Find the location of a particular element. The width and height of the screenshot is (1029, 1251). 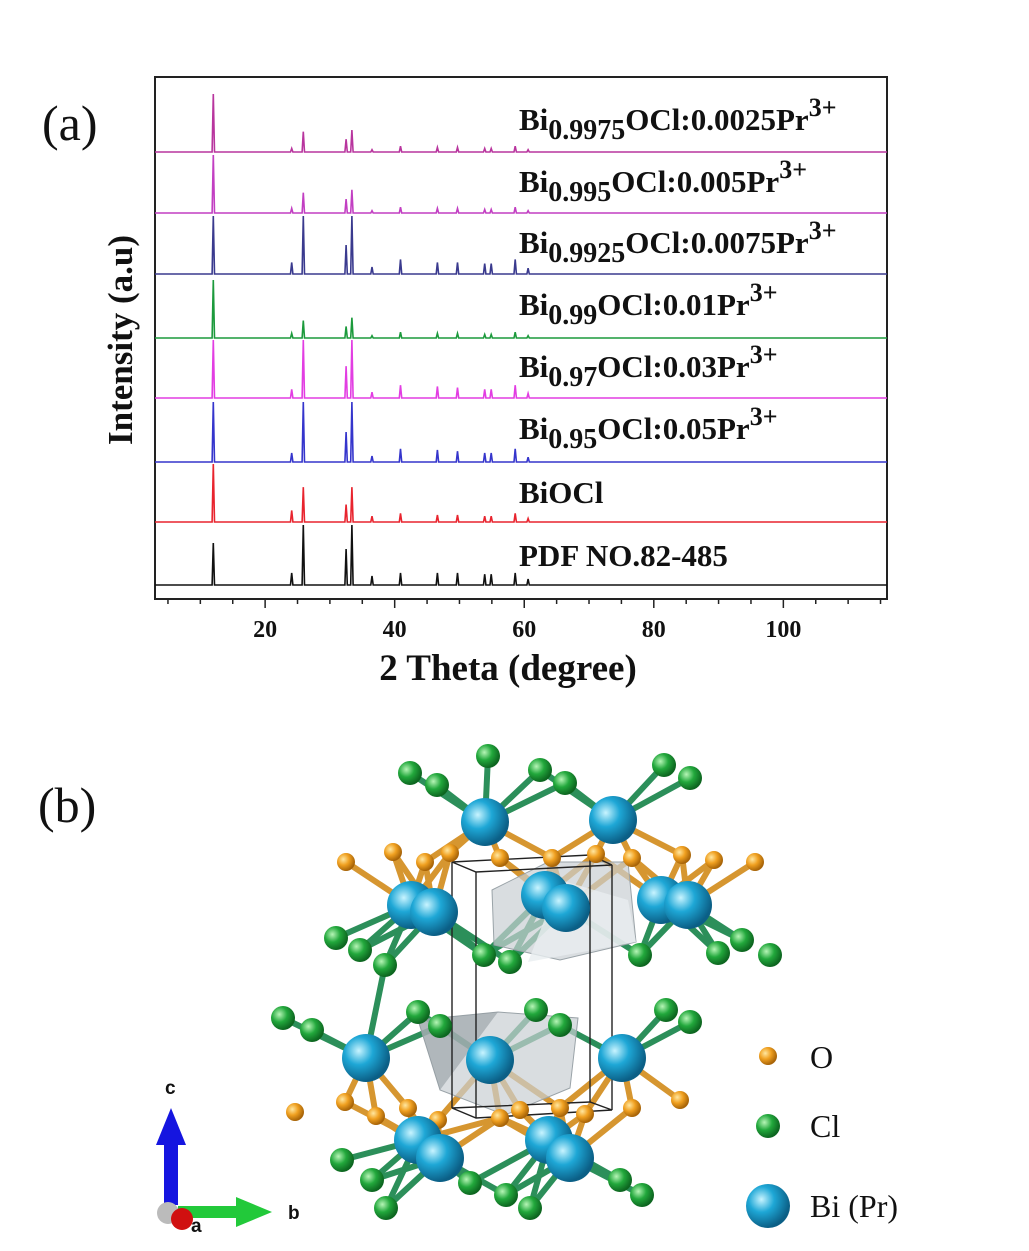

y-axis-title: Intensity (a.u) is located at coordinates (120, 340).